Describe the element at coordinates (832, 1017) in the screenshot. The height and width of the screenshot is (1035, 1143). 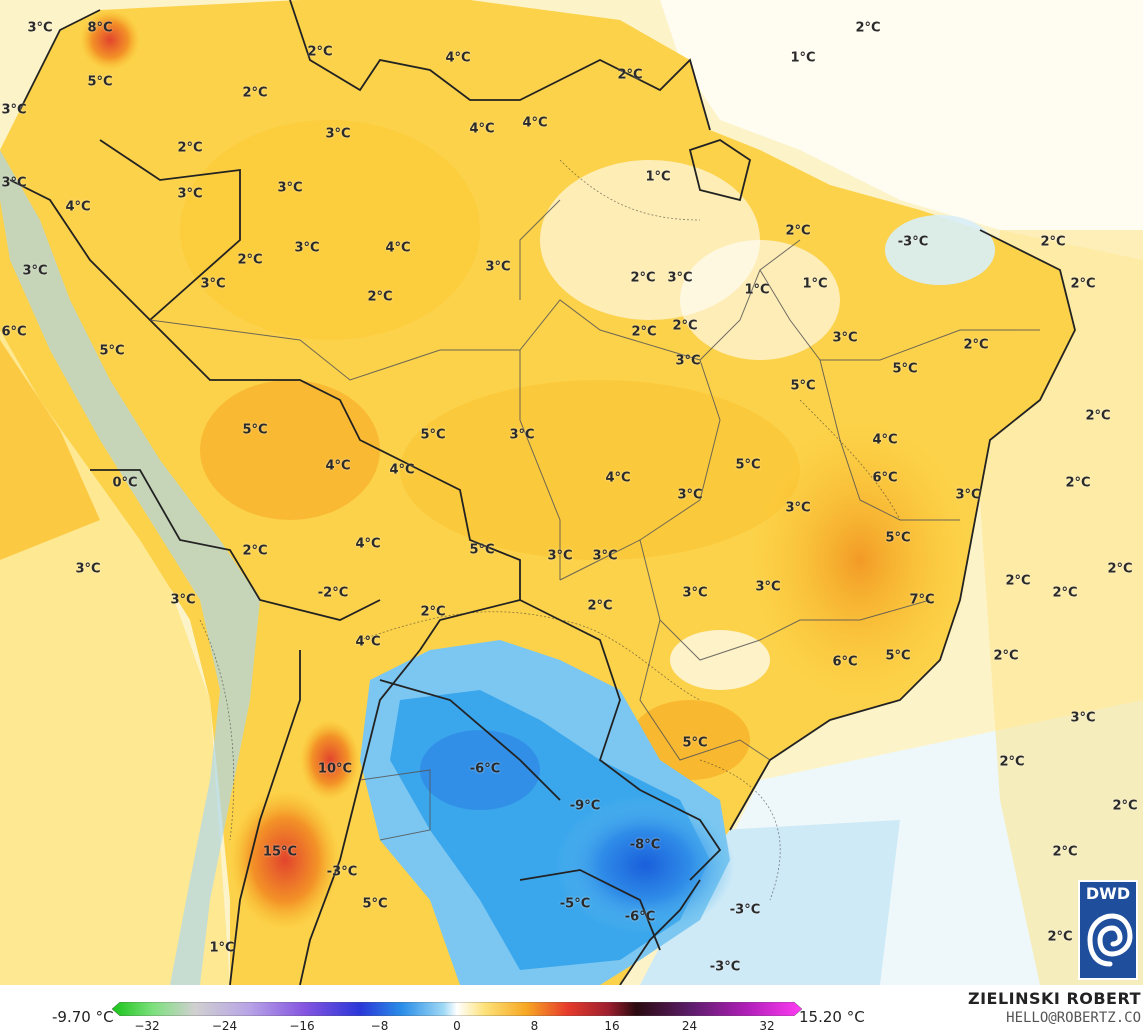
I see `legend-max-value: 15.20 °C` at that location.